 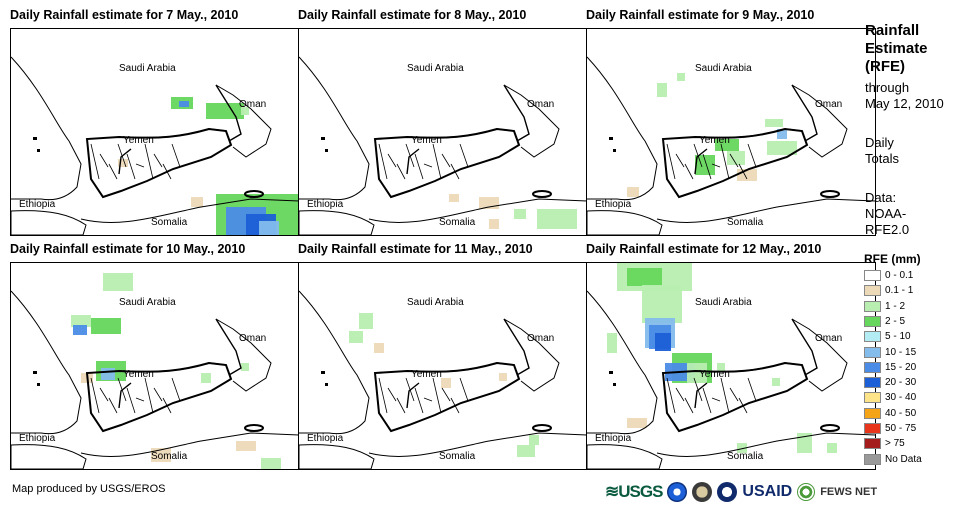 What do you see at coordinates (806, 492) in the screenshot?
I see `fews-leaf-icon` at bounding box center [806, 492].